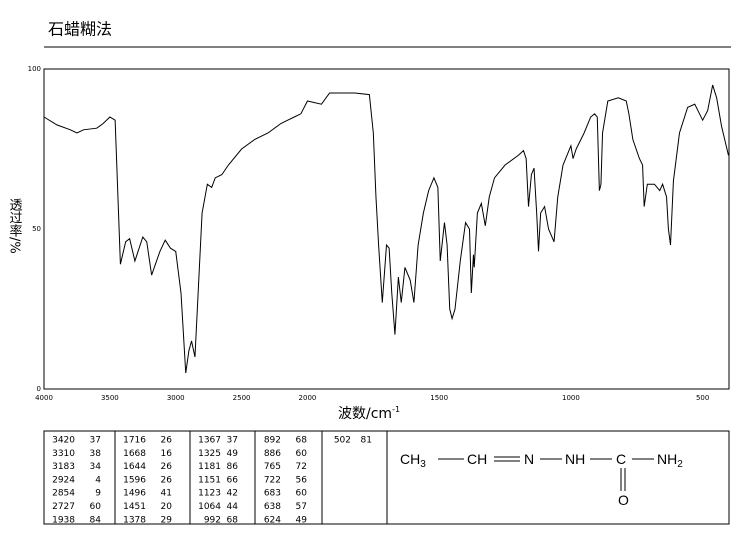  Describe the element at coordinates (96, 467) in the screenshot. I see `peak-transmittance: 34` at that location.